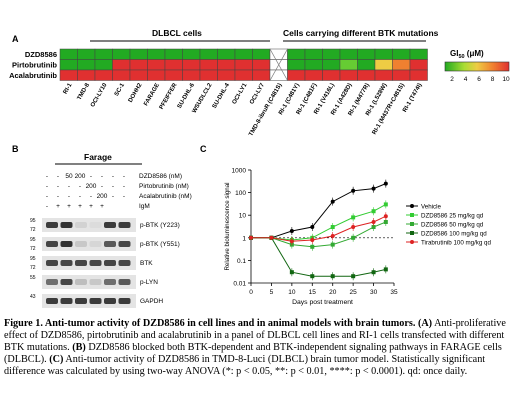 Image resolution: width=520 pixels, height=407 pixels. Describe the element at coordinates (361, 33) in the screenshot. I see `group2-title: Cells carrying different BTK mutations` at that location.